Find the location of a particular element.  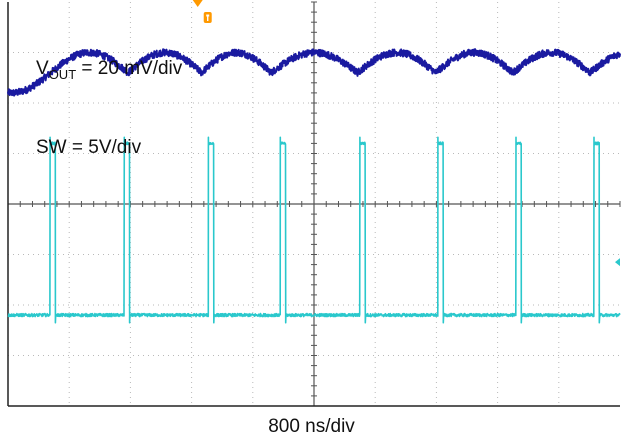

vout-label-scale: = 20 mV/div is located at coordinates (129, 68).